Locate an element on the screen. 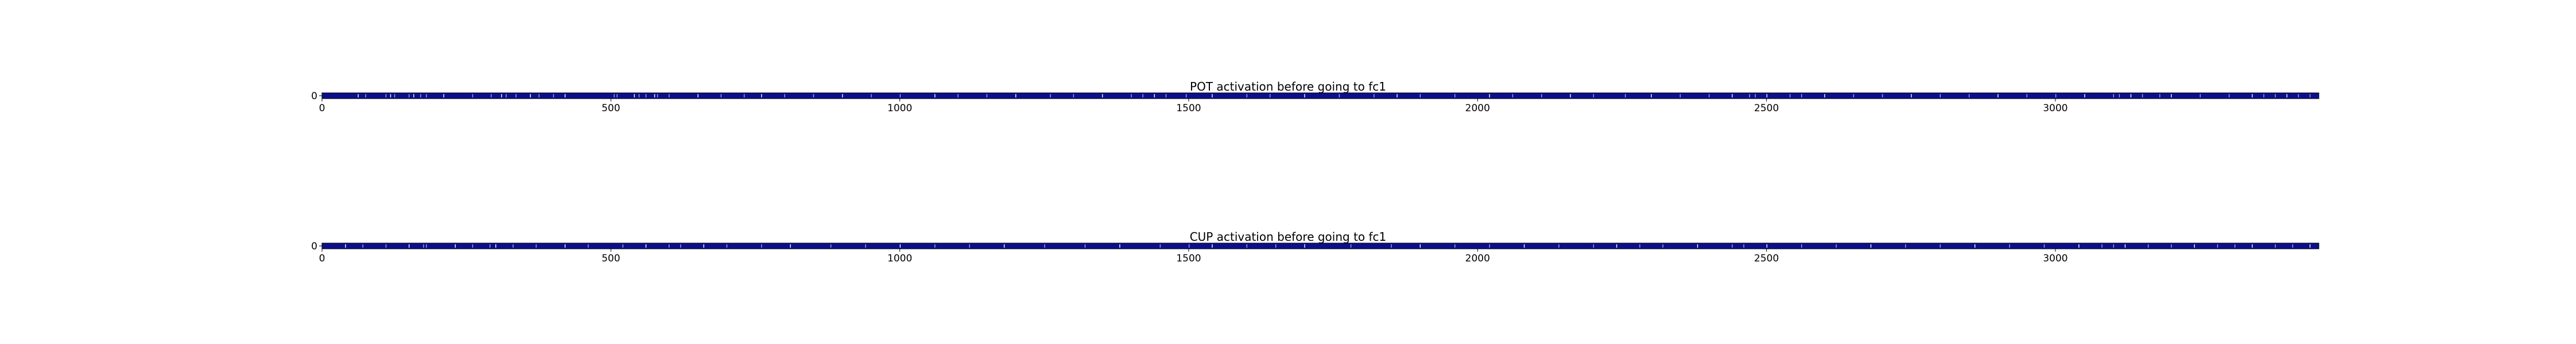  chart-title: POT activation before going to fc1 is located at coordinates (1288, 86).